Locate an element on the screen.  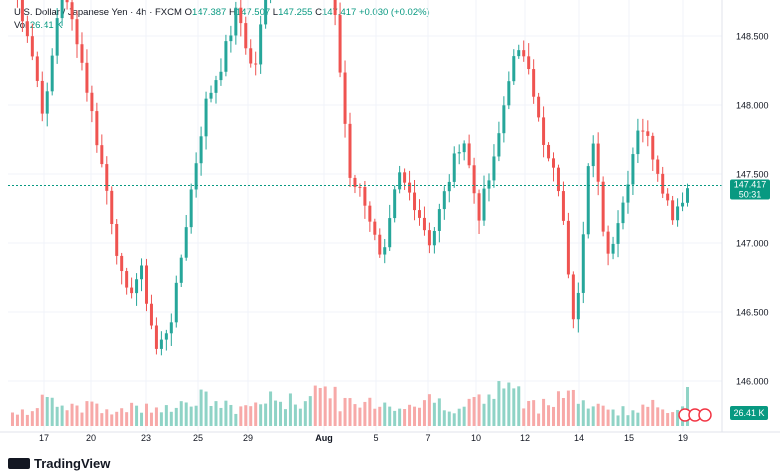
low-label: L is located at coordinates (275, 12).